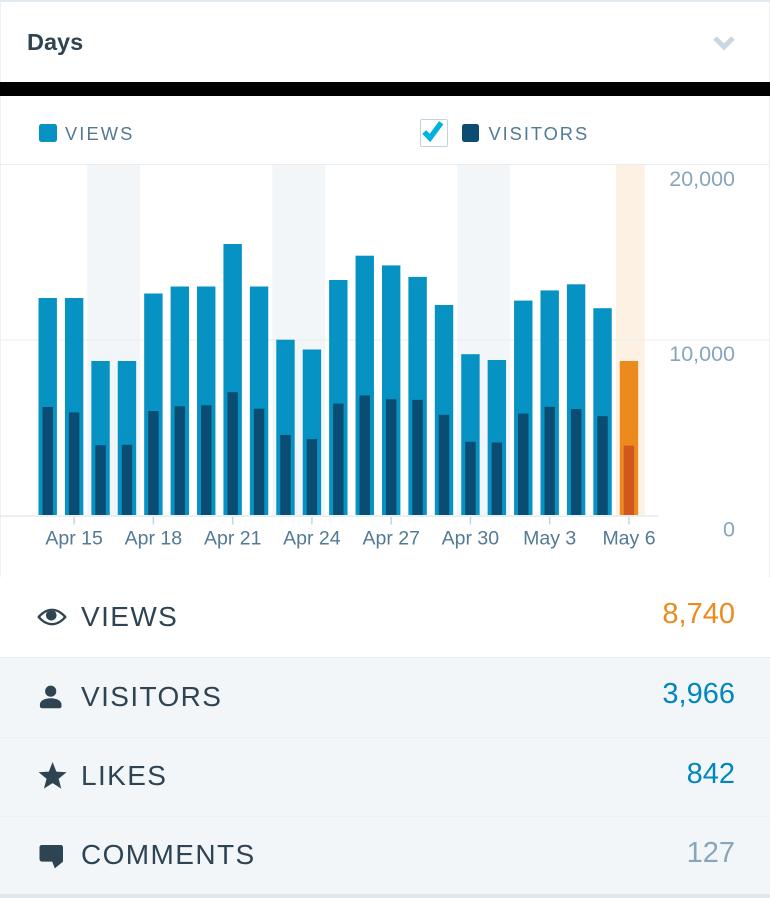 The image size is (770, 898). I want to click on svg-text: Apr 18, so click(153, 539).